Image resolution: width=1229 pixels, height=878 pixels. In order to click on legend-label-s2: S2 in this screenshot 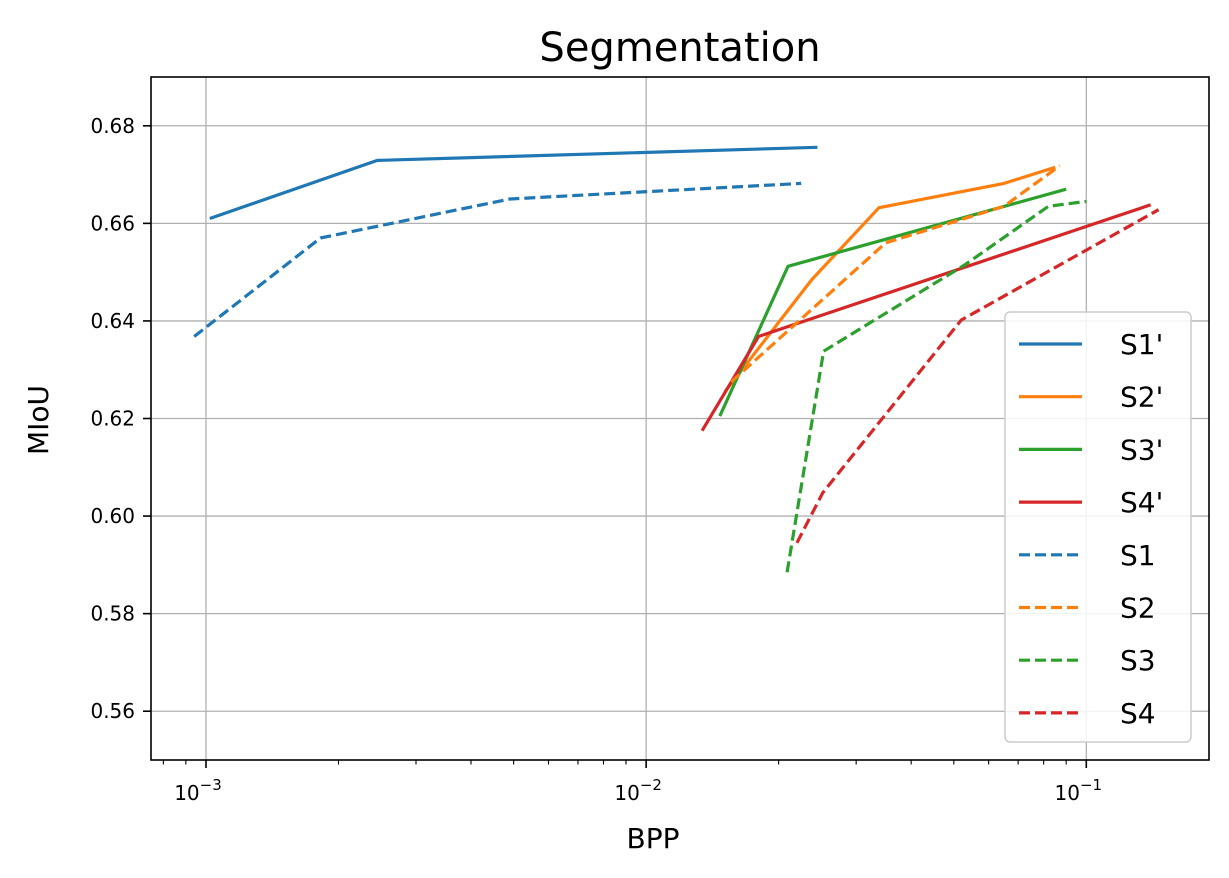, I will do `click(1138, 608)`.